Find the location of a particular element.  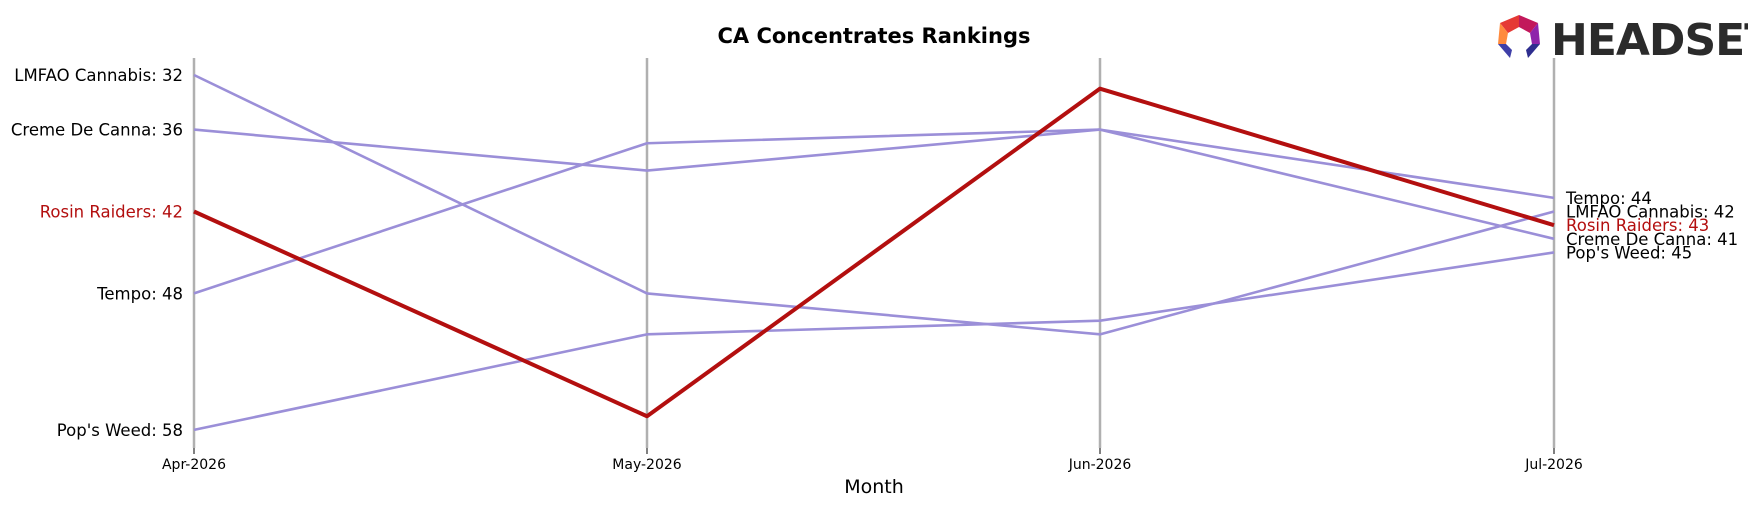

left-label-creme-de-canna: Creme De Canna: 36 is located at coordinates (97, 130).